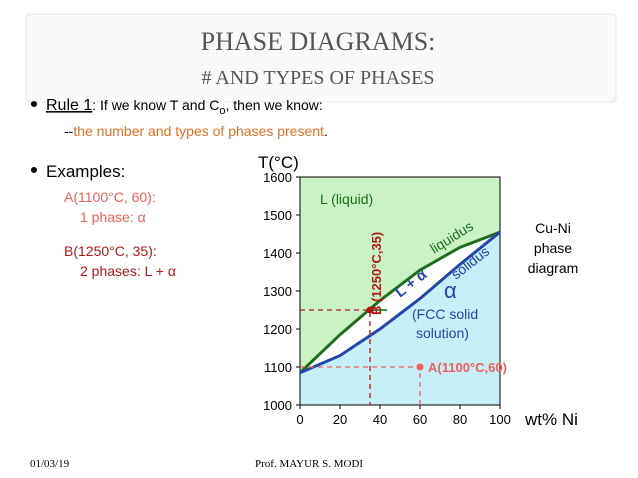 The image size is (638, 478). Describe the element at coordinates (500, 419) in the screenshot. I see `x-tick-label: 100` at that location.